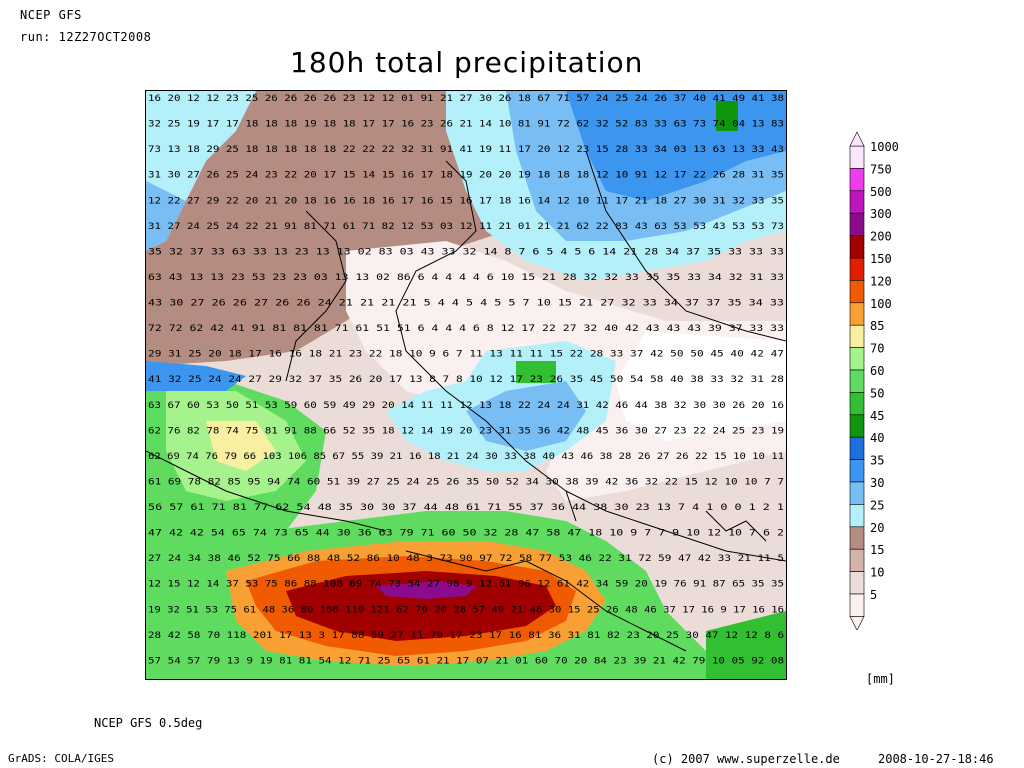 The height and width of the screenshot is (768, 1024). What do you see at coordinates (881, 214) in the screenshot?
I see `legend-label: 300` at bounding box center [881, 214].